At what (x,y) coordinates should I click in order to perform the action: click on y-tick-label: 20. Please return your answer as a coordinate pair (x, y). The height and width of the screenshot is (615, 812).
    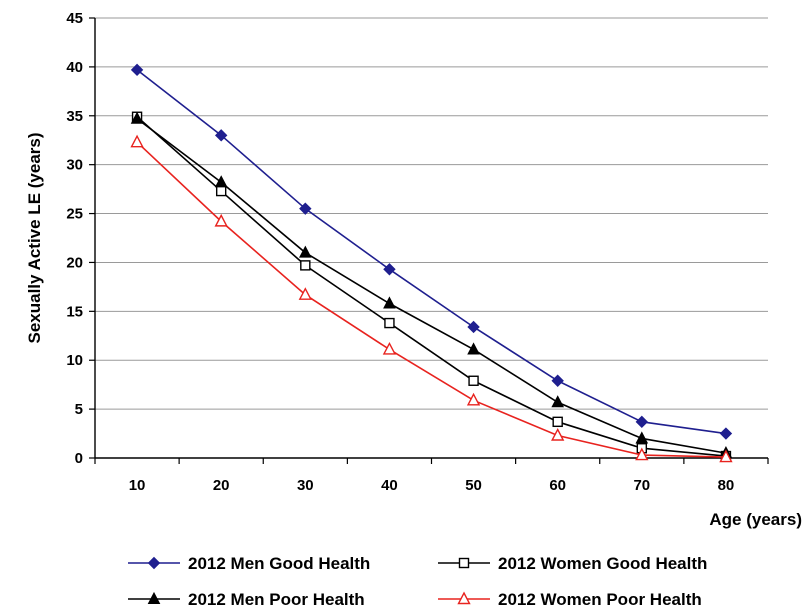
    Looking at the image, I should click on (74, 262).